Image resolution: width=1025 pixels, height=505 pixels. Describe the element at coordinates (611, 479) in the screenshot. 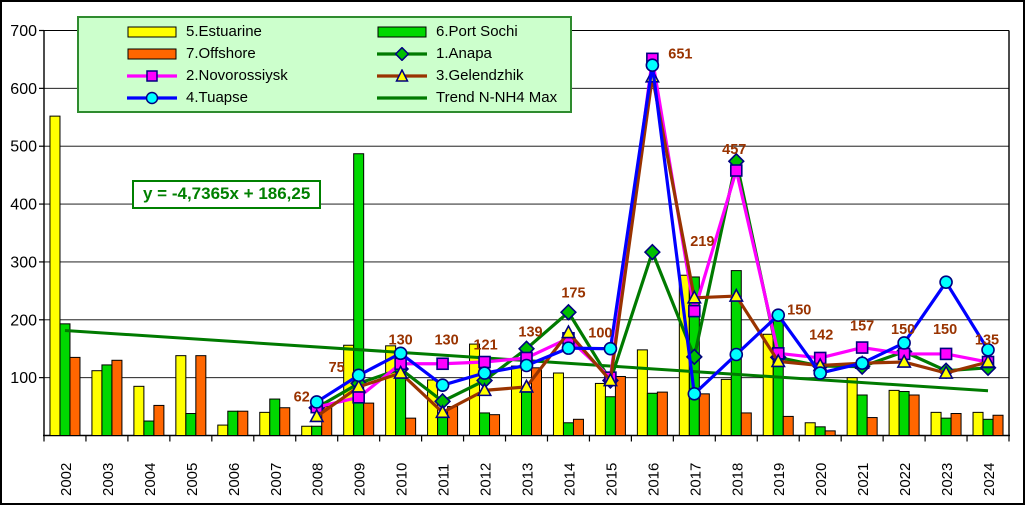

I see `x-axis-label: 2015` at that location.